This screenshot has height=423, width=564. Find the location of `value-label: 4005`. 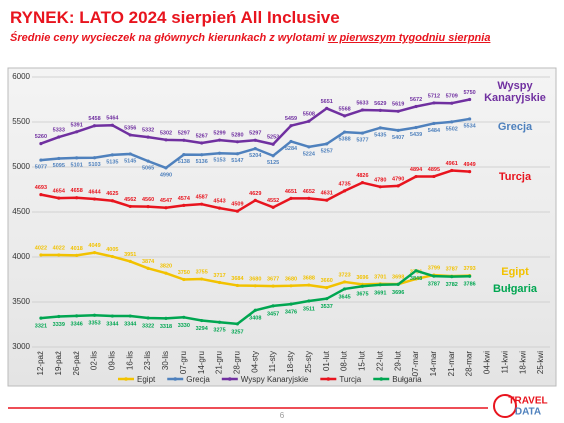

value-label: 4005 is located at coordinates (112, 250).